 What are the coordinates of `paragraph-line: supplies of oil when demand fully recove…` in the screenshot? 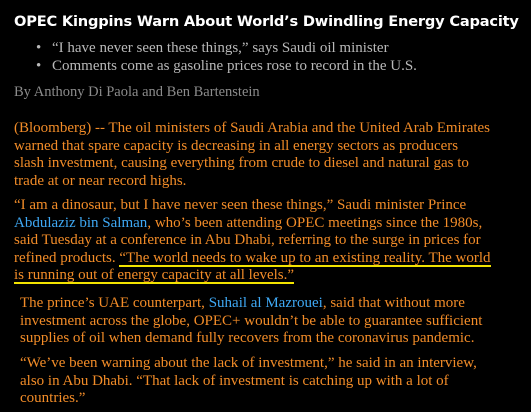 It's located at (247, 338).